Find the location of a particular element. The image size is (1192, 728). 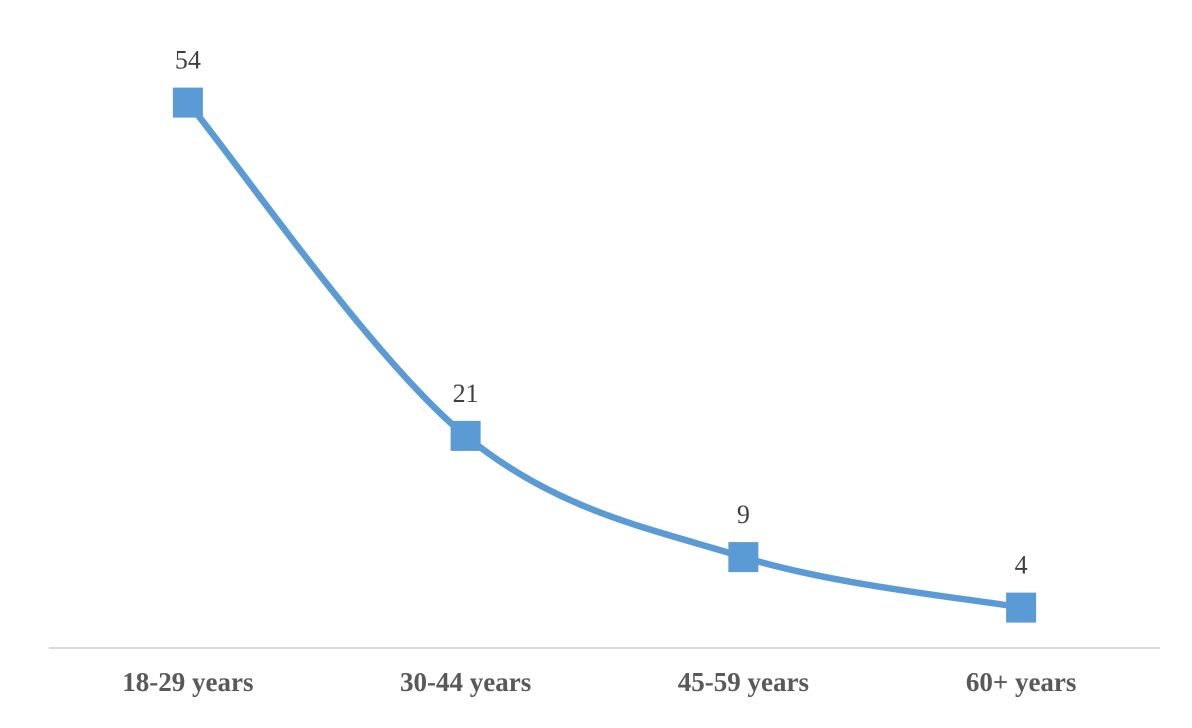

x-axis-label: 30-44 years is located at coordinates (465, 682).